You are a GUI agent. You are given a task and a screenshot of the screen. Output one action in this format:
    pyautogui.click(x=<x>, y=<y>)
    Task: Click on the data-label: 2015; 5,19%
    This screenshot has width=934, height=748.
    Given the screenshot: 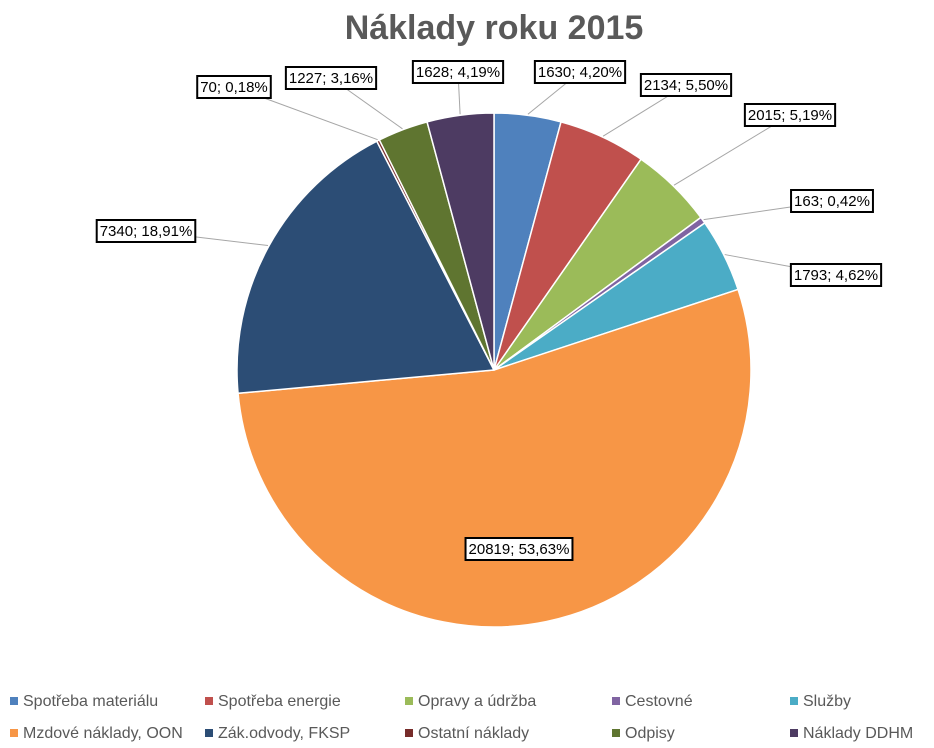 What is the action you would take?
    pyautogui.click(x=790, y=115)
    